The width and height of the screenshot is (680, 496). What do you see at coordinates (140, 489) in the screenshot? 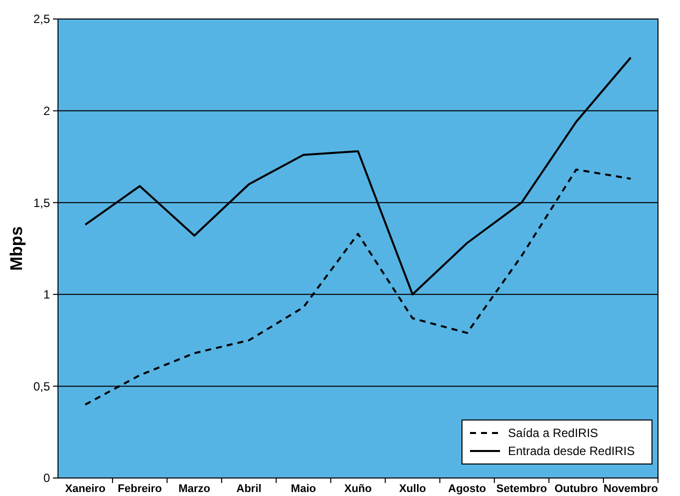
I see `x-tick-label: Febreiro` at bounding box center [140, 489].